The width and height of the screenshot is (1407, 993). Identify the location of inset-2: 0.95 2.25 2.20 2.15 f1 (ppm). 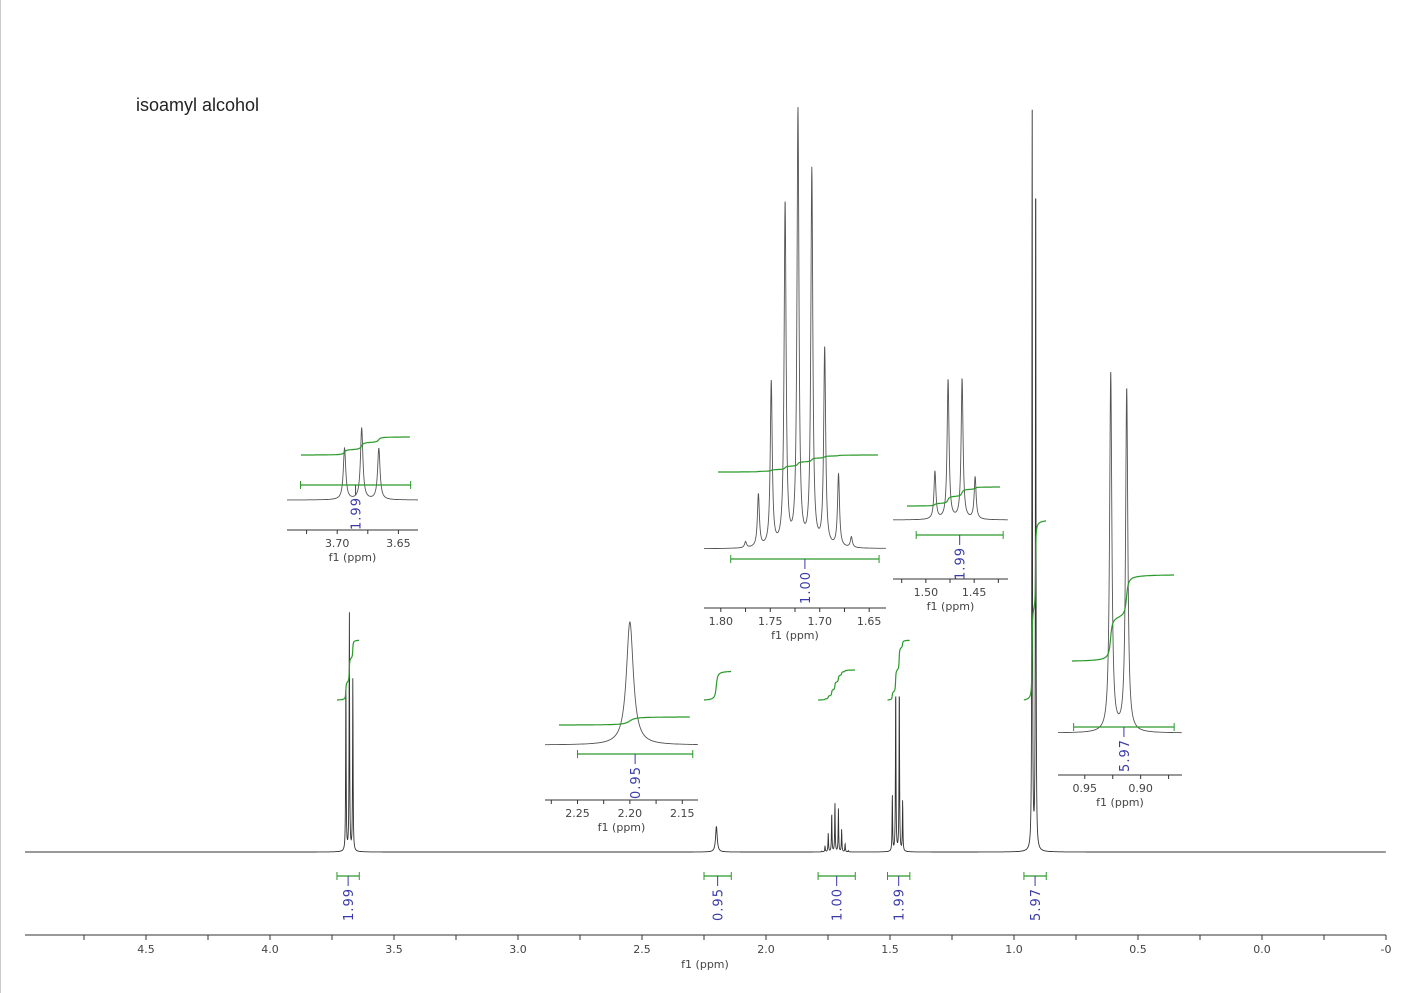
(621, 727).